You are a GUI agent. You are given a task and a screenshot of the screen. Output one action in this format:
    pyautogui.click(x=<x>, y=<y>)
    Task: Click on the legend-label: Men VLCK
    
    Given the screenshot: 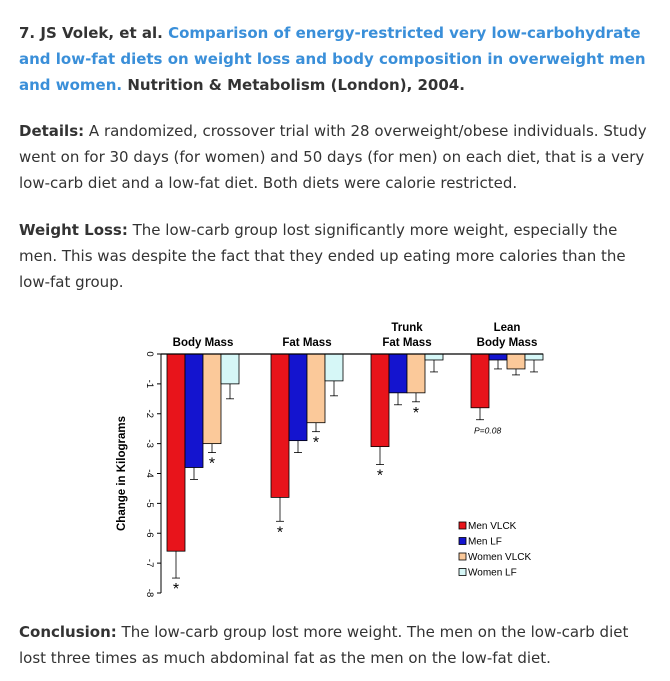 What is the action you would take?
    pyautogui.click(x=492, y=526)
    